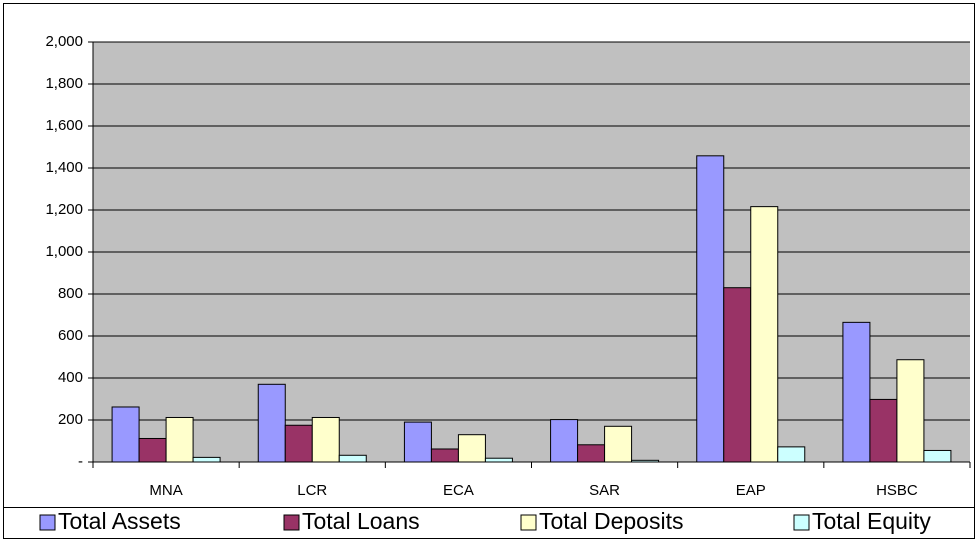 This screenshot has width=979, height=542. What do you see at coordinates (64, 209) in the screenshot?
I see `y-tick-label: 1,200` at bounding box center [64, 209].